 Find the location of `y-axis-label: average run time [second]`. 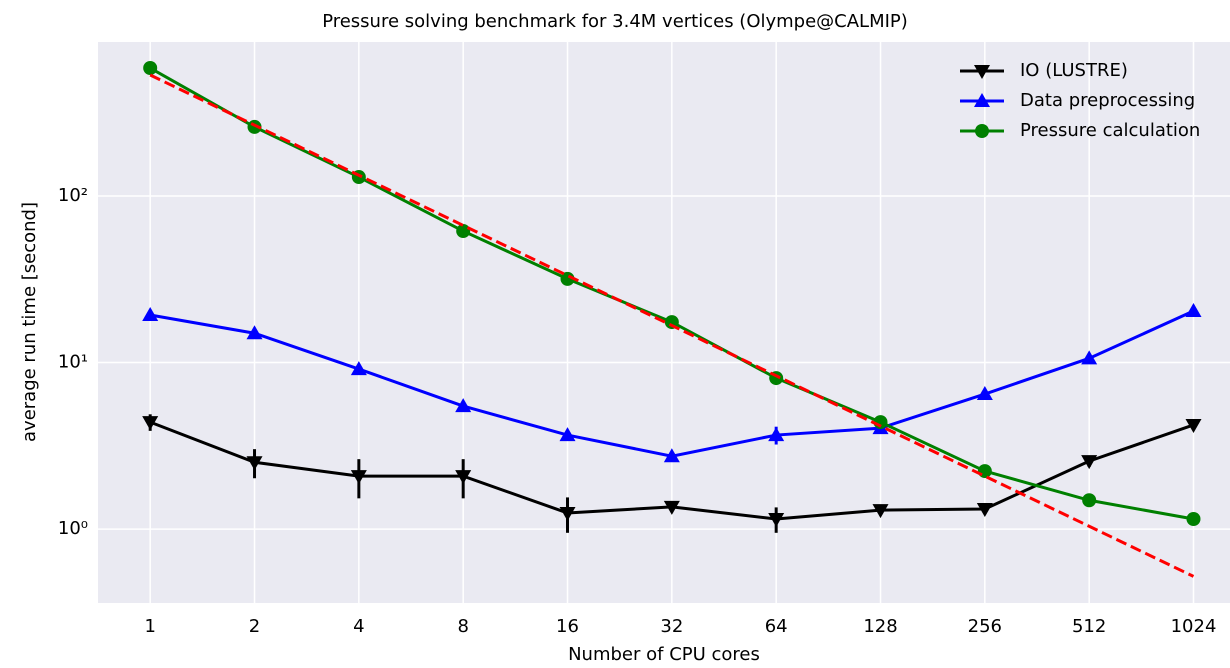

y-axis-label: average run time [second] is located at coordinates (29, 322).